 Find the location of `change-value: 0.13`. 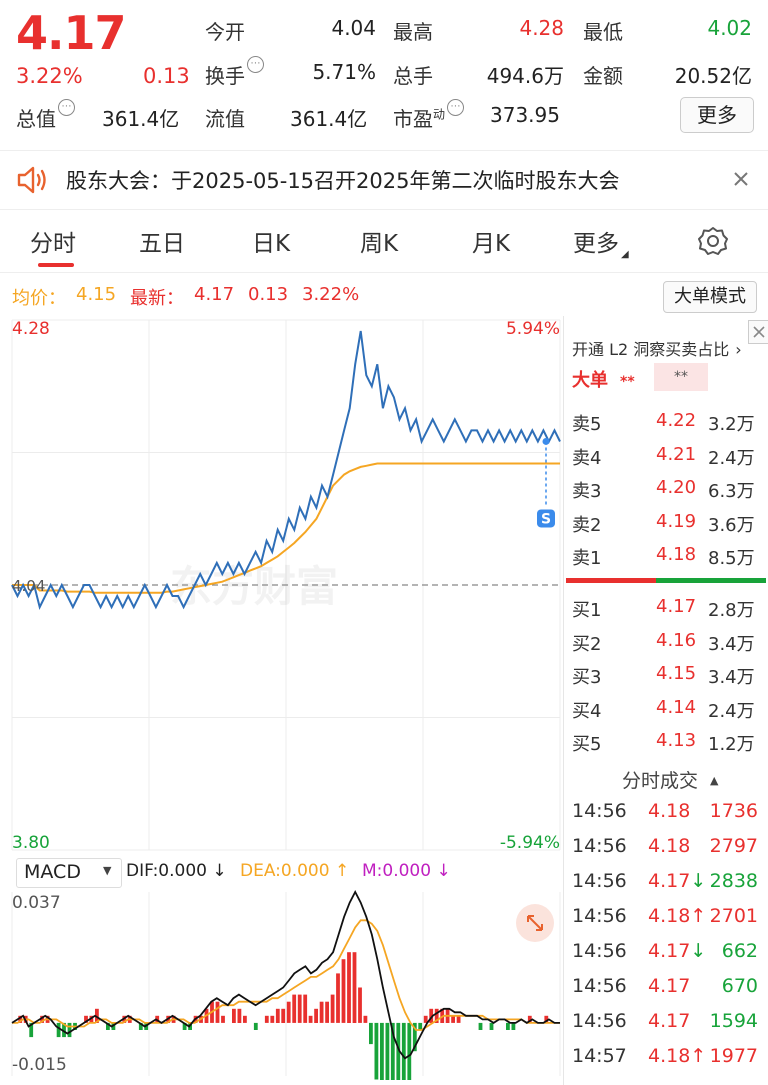

change-value: 0.13 is located at coordinates (166, 76).